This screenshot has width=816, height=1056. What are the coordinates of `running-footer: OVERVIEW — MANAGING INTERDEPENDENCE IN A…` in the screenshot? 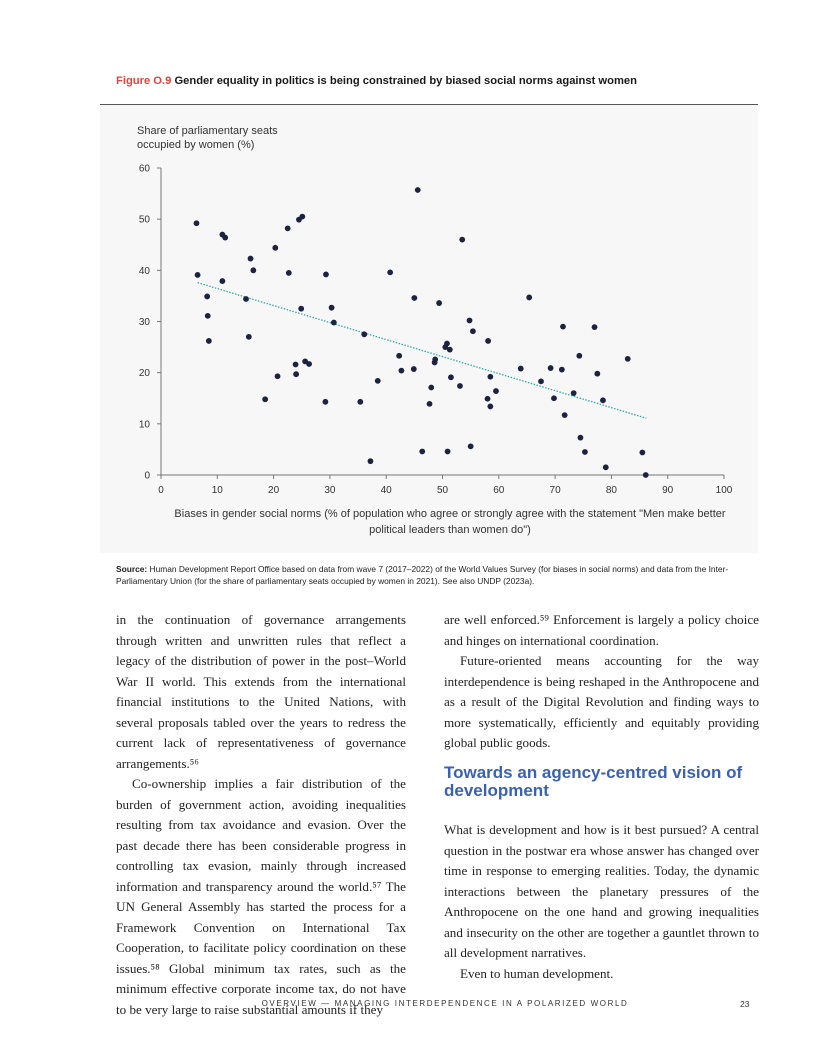 It's located at (445, 1003).